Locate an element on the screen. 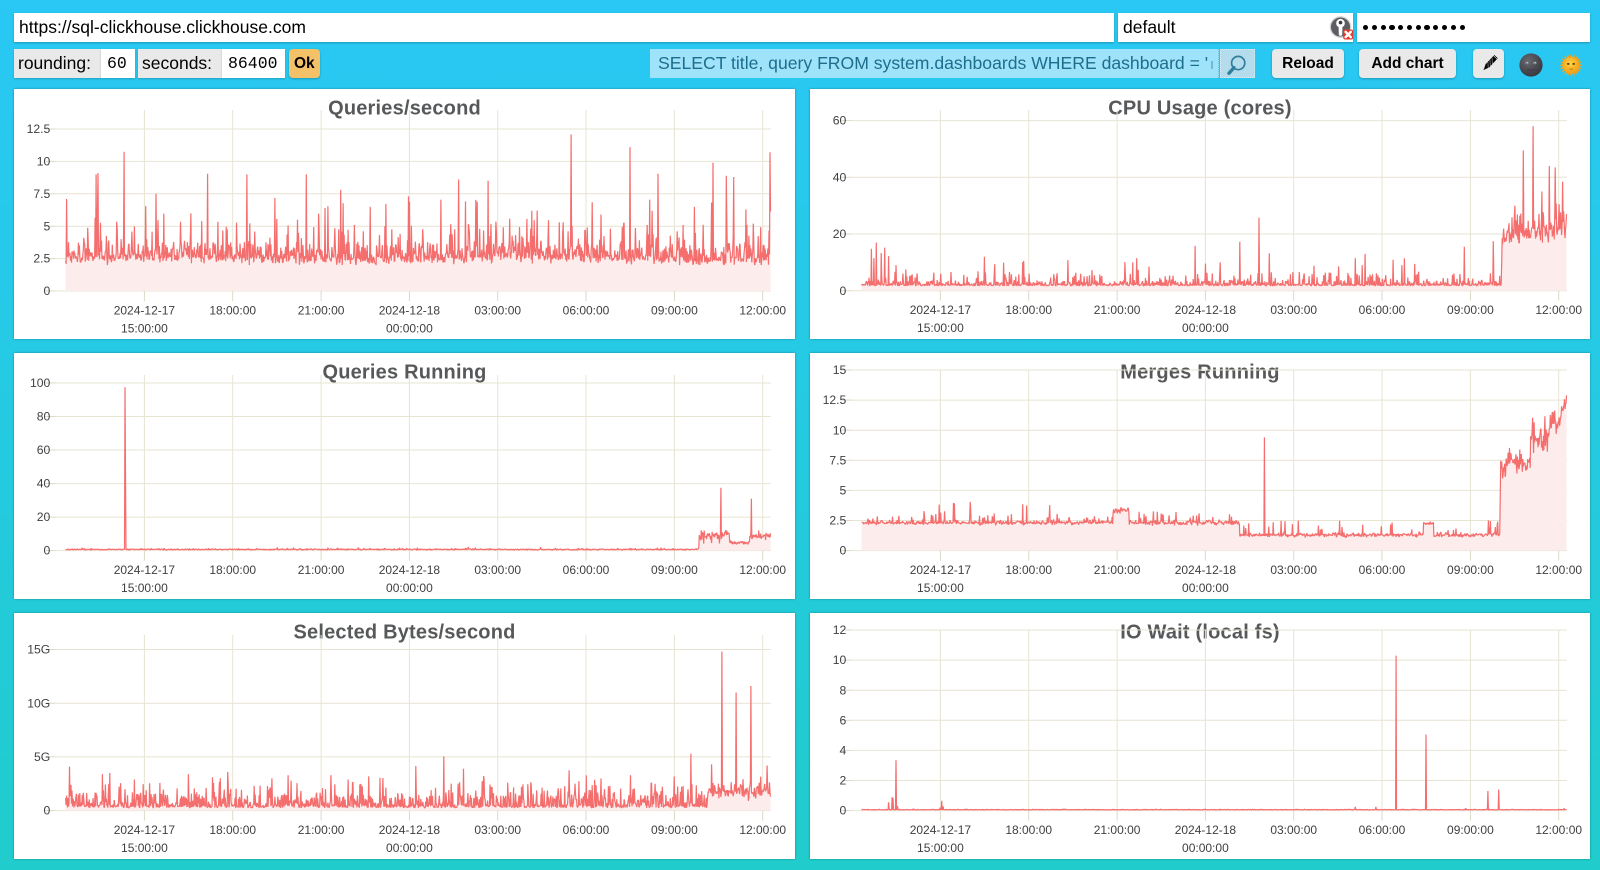 The height and width of the screenshot is (870, 1600). svg-text: 15 is located at coordinates (840, 370).